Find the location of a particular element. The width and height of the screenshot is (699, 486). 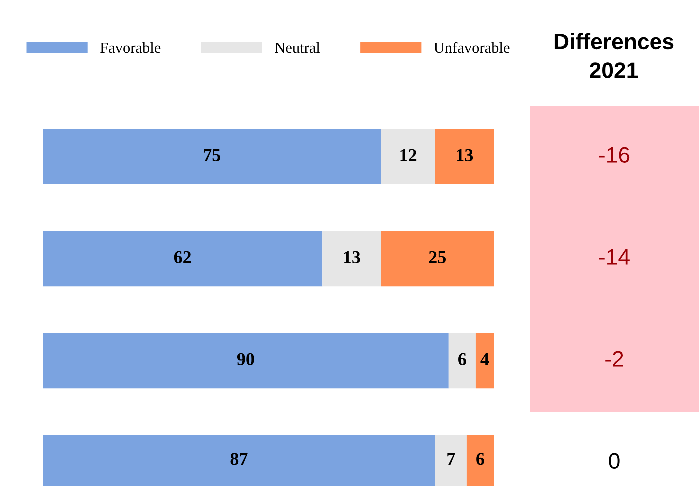

legend-label: Neutral is located at coordinates (297, 48).